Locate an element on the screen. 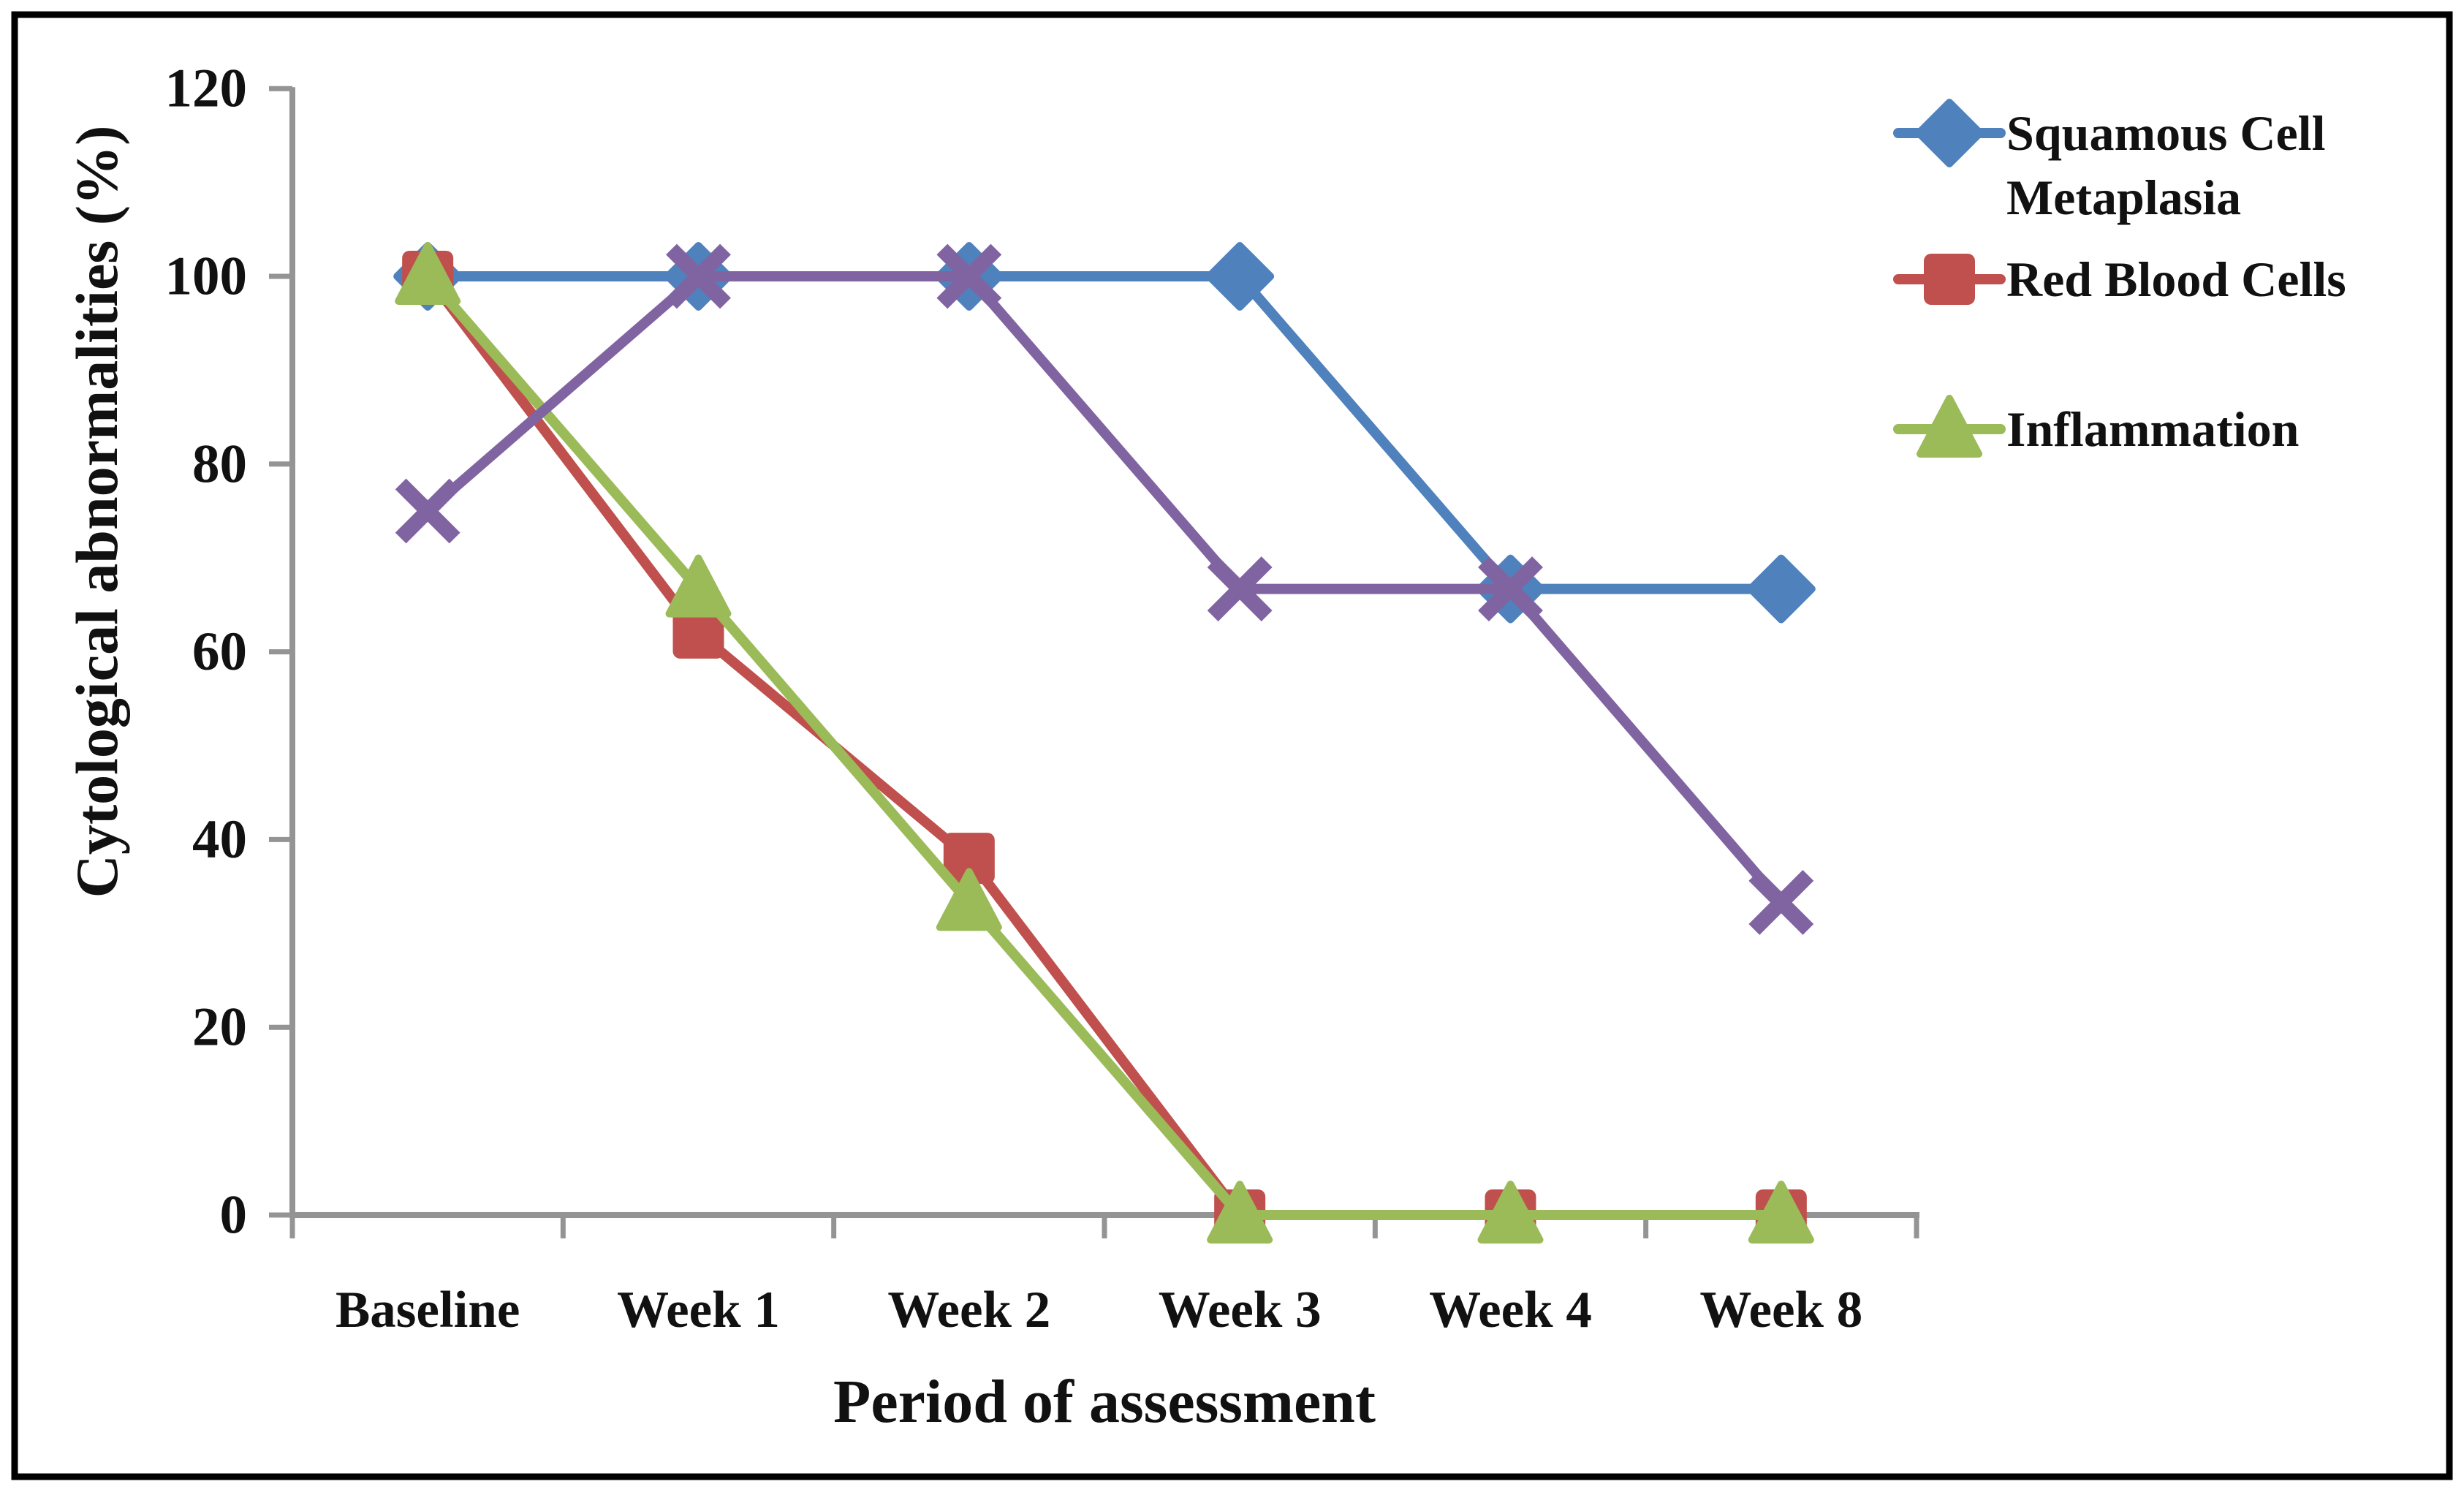 The width and height of the screenshot is (2464, 1495). y-axis-tick-label: 60 is located at coordinates (219, 651).